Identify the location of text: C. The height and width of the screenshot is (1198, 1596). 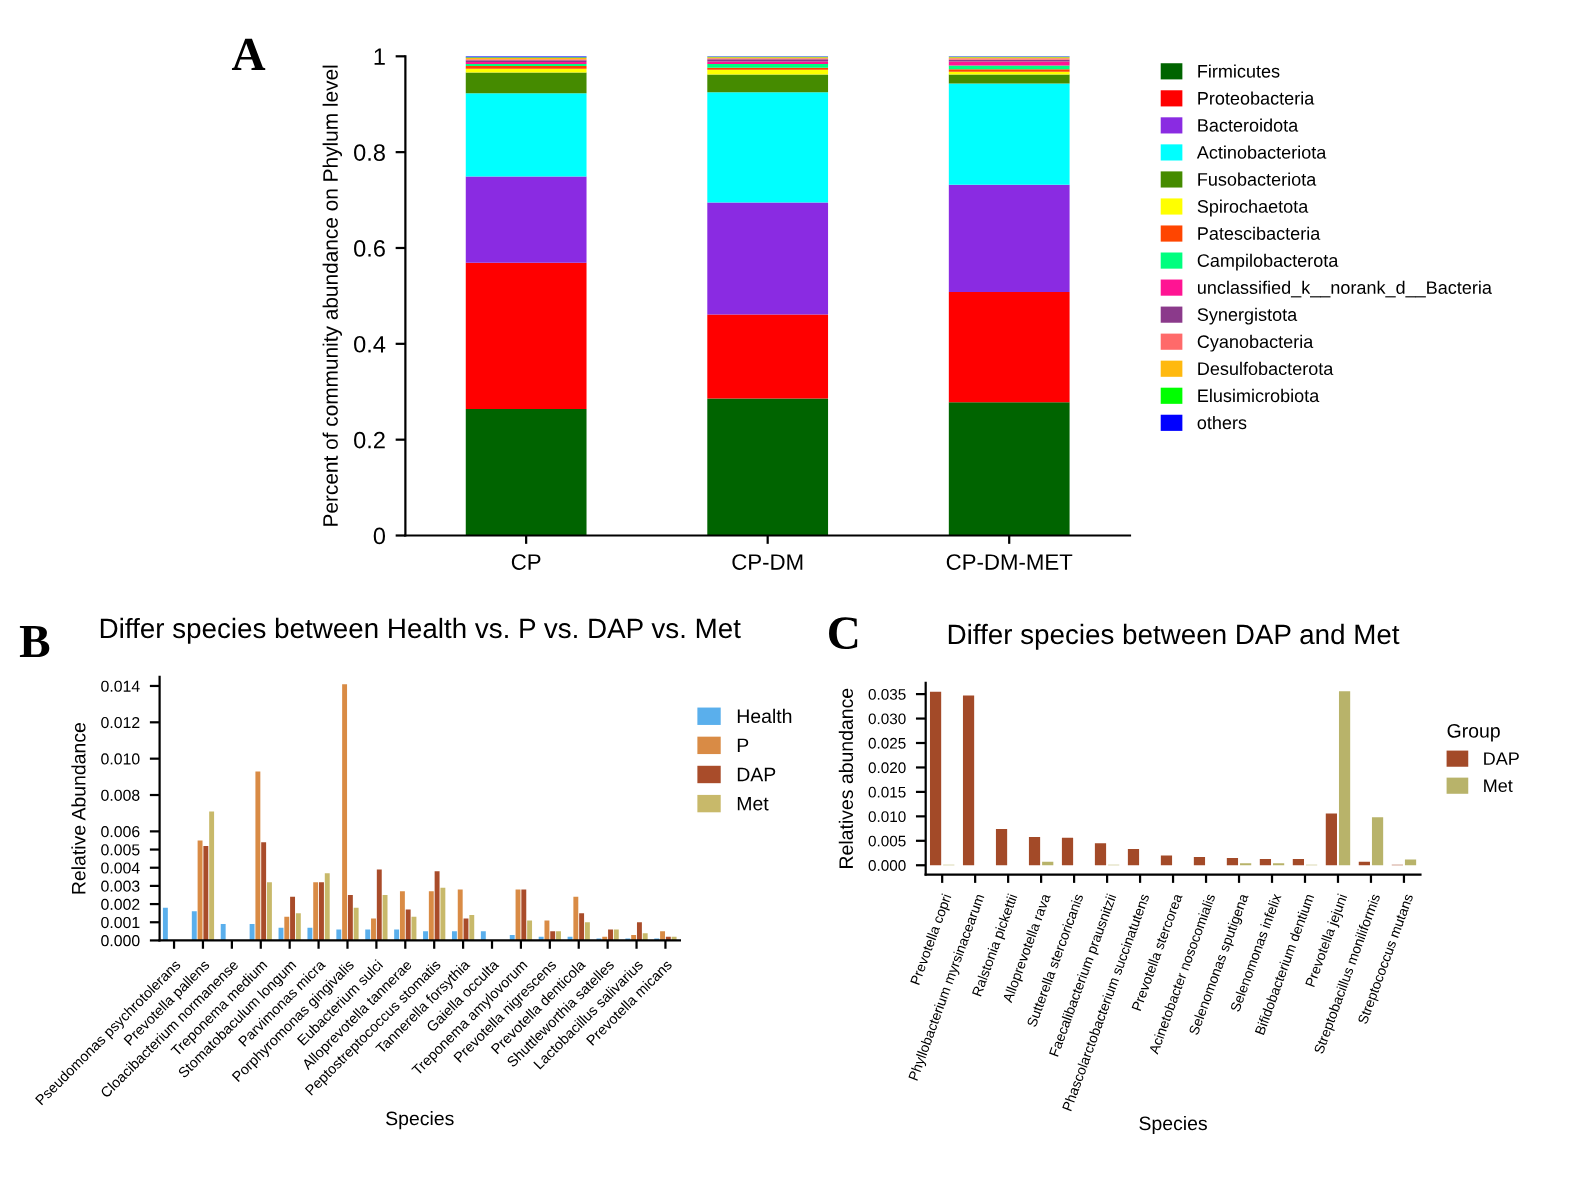
(843, 633).